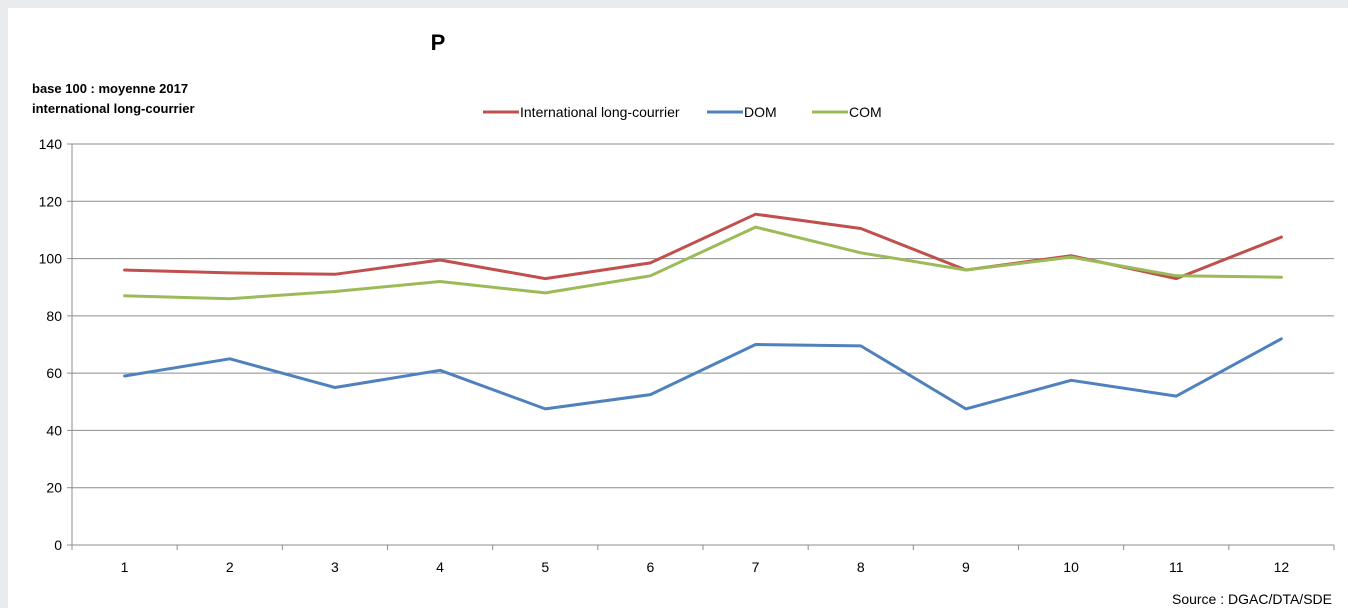 This screenshot has width=1348, height=608. What do you see at coordinates (756, 567) in the screenshot?
I see `x-tick-label: 7` at bounding box center [756, 567].